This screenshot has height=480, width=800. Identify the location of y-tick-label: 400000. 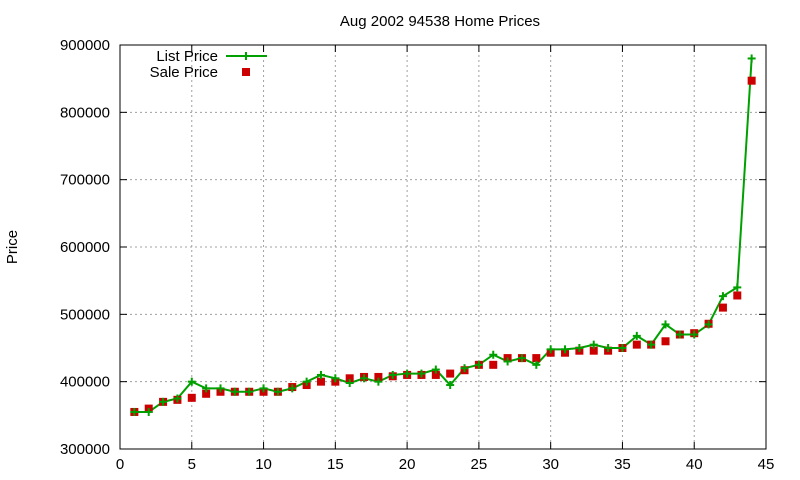
(85, 382).